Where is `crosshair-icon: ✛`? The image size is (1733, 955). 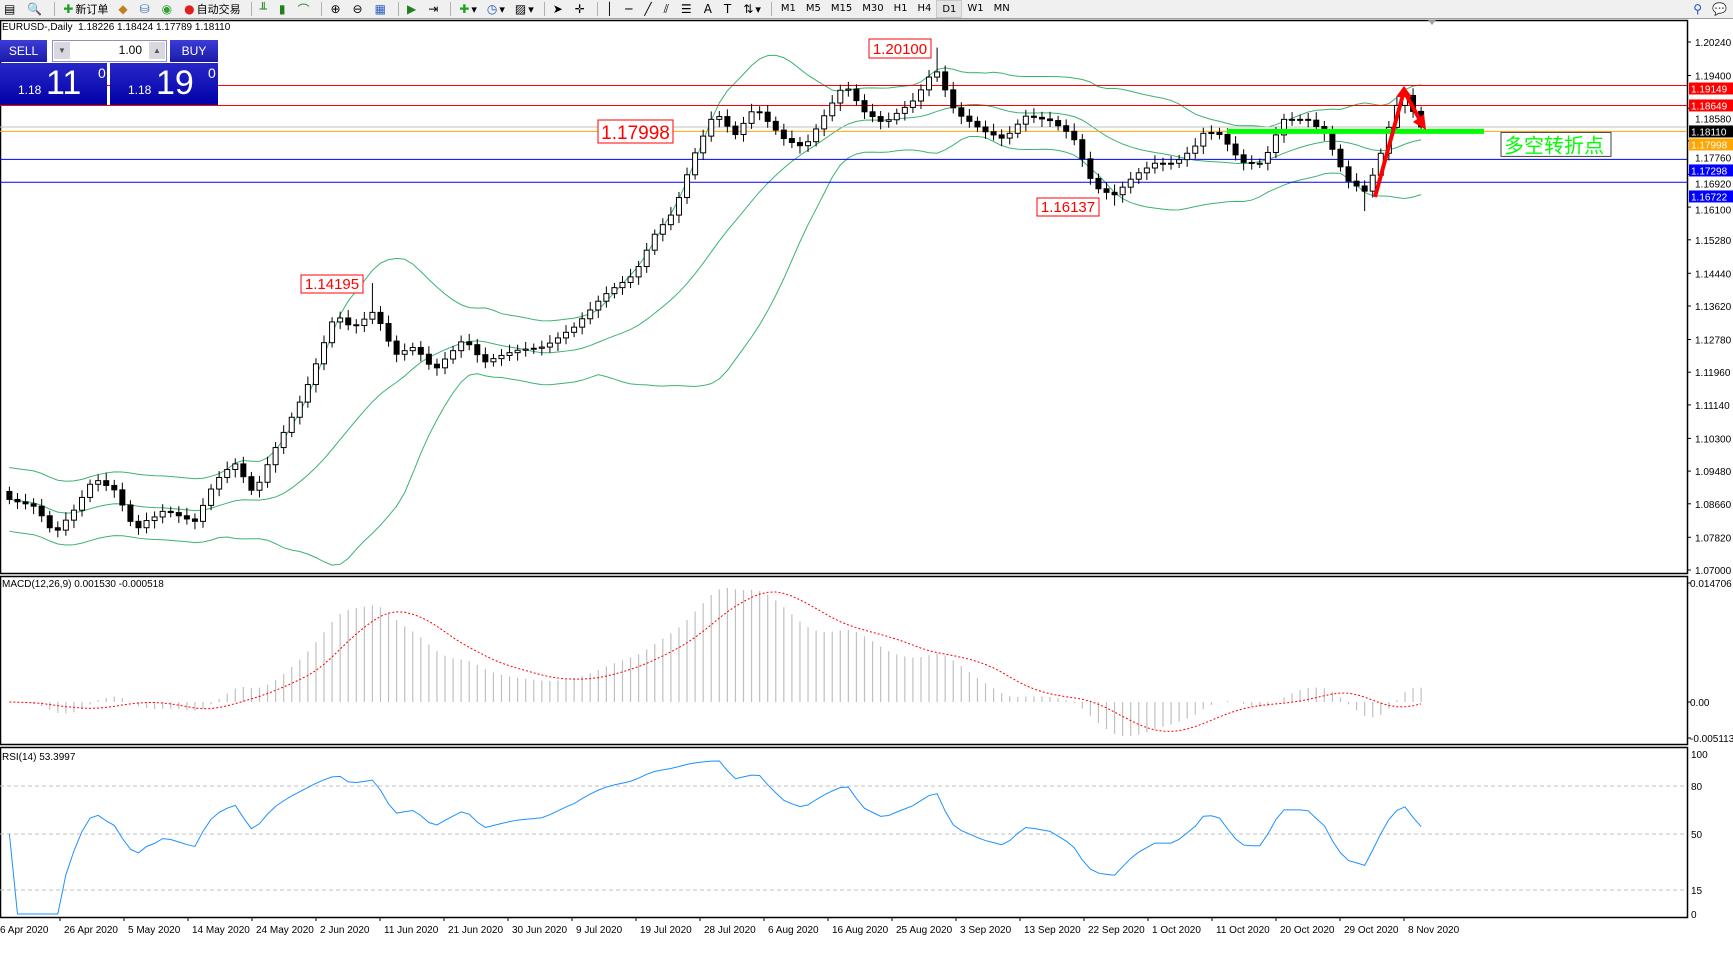
crosshair-icon: ✛ is located at coordinates (579, 9).